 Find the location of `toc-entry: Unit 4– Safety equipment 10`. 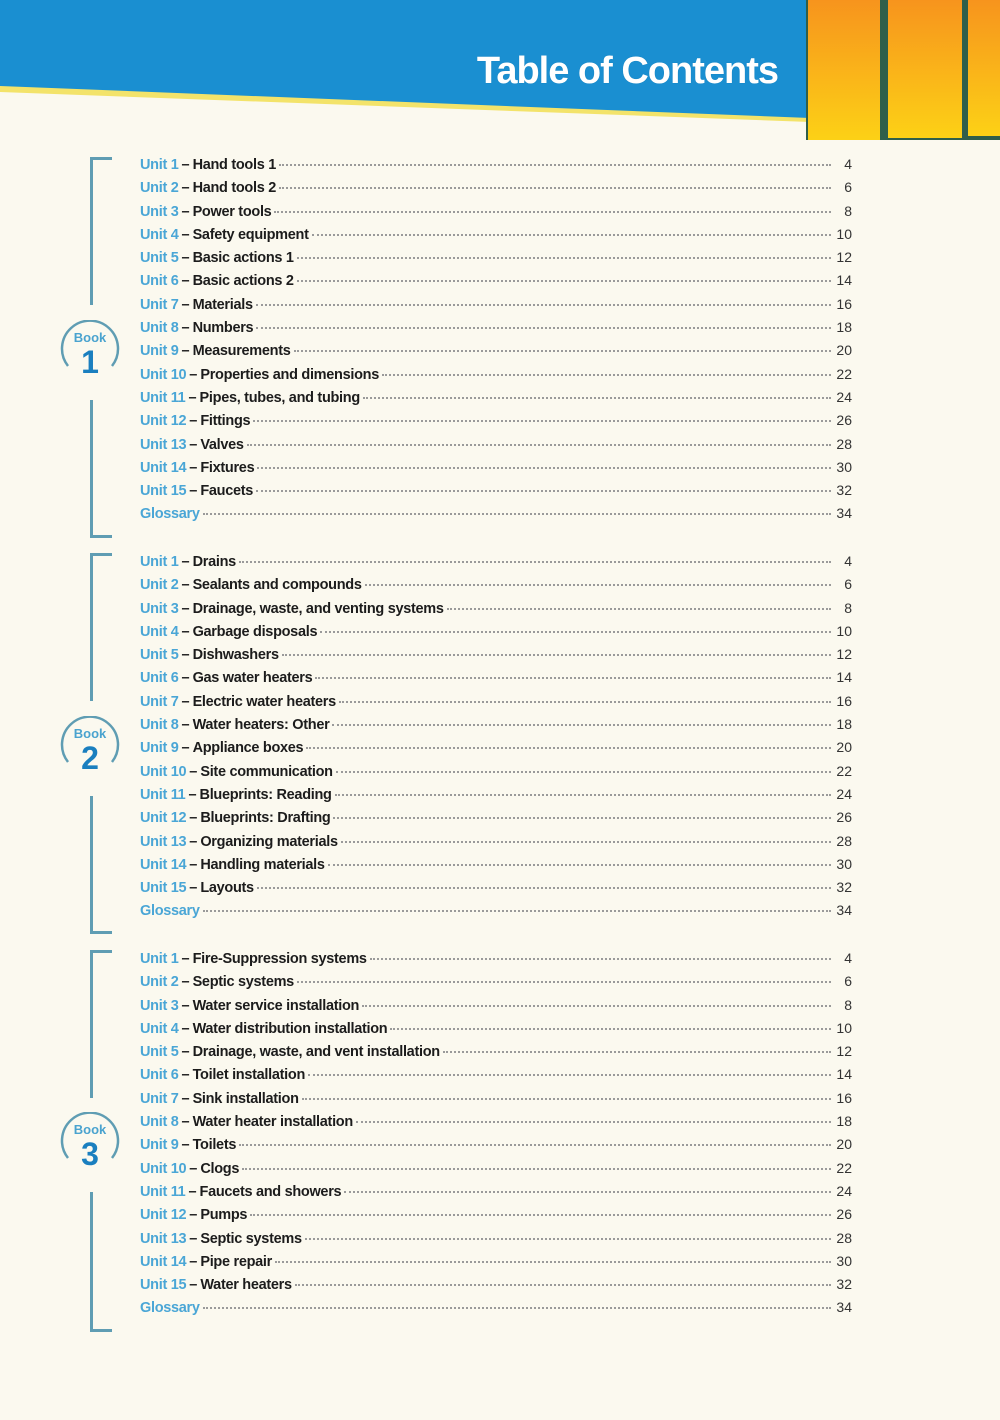

toc-entry: Unit 4– Safety equipment 10 is located at coordinates (496, 234).